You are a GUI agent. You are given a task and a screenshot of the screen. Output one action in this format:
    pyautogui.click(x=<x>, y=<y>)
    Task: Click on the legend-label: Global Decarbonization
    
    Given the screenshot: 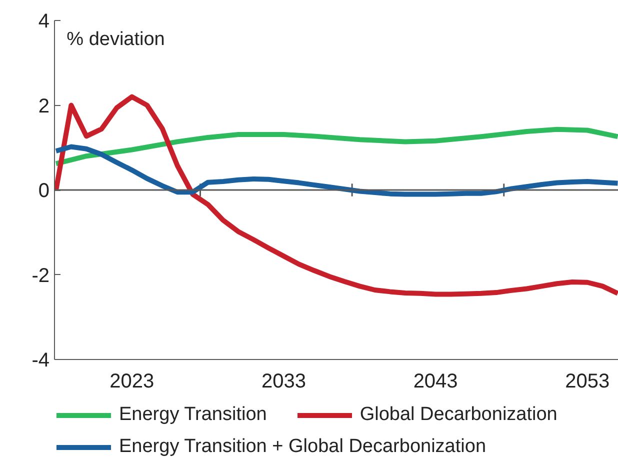 What is the action you would take?
    pyautogui.click(x=459, y=415)
    